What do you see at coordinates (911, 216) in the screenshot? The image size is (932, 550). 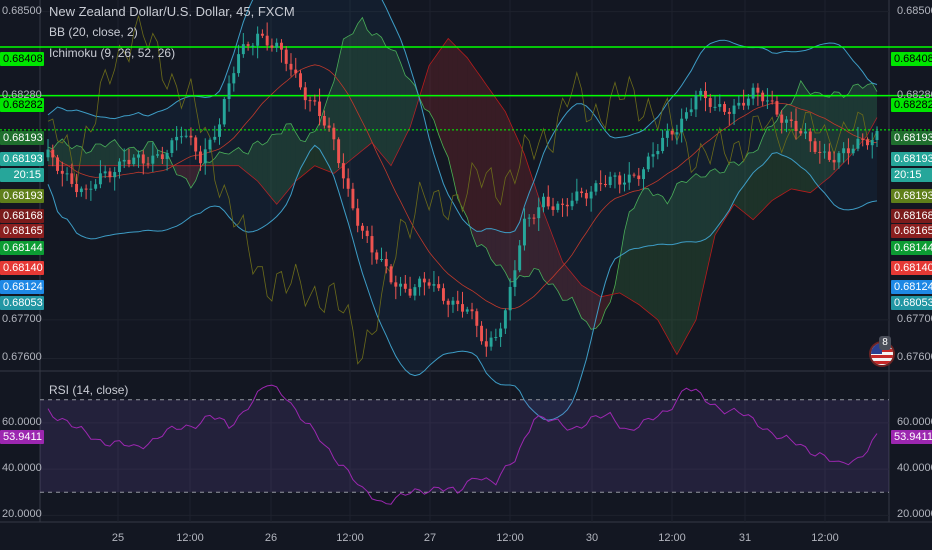 I see `price-tag: 0.68168` at bounding box center [911, 216].